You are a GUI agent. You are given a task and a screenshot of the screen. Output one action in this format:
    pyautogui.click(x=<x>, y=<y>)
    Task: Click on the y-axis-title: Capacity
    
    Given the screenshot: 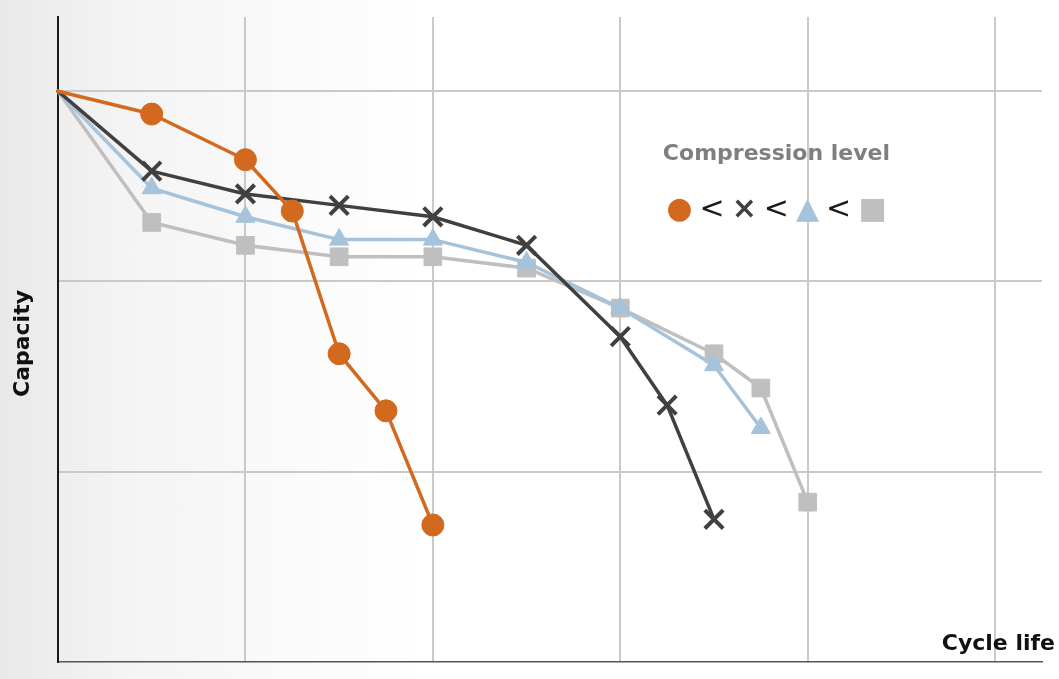 What is the action you would take?
    pyautogui.click(x=21, y=343)
    